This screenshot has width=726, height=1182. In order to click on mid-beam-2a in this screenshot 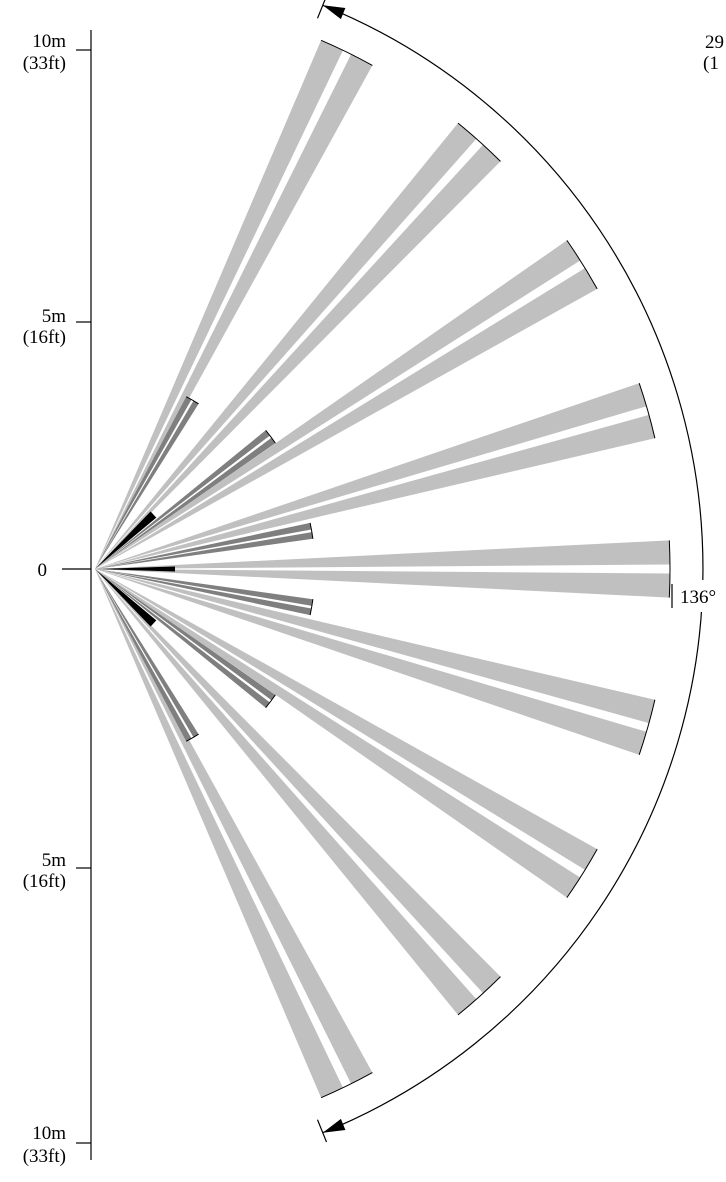, I will do `click(203, 545)`.